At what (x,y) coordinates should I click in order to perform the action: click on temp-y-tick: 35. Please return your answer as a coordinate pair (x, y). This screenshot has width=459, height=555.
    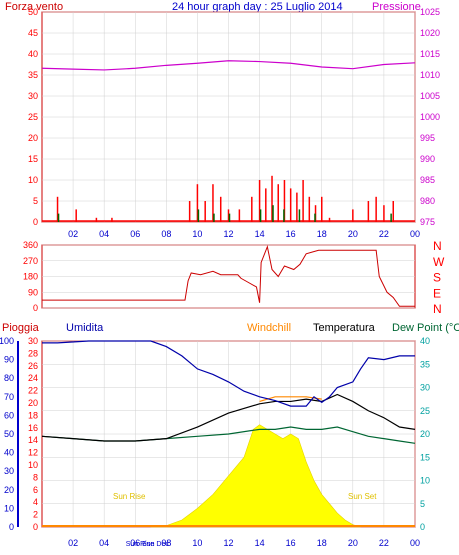
    Looking at the image, I should click on (425, 364).